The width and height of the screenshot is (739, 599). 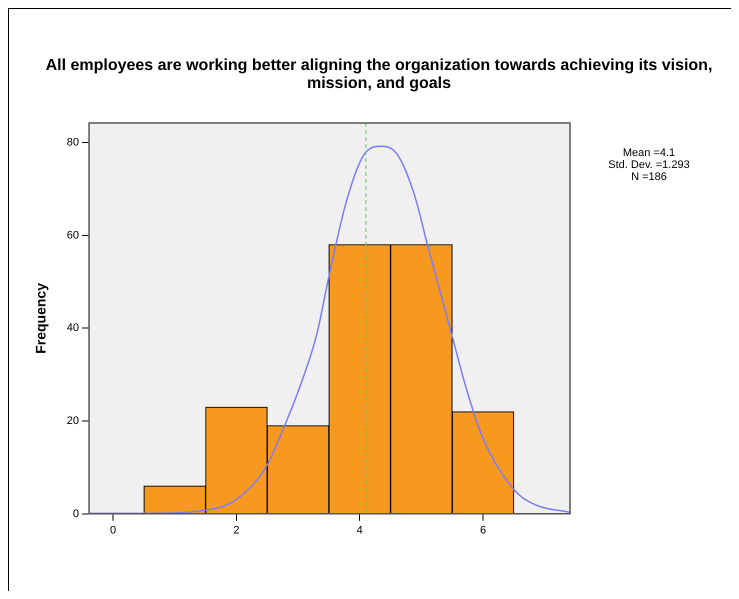 I want to click on y-tick-label: 20, so click(x=73, y=421).